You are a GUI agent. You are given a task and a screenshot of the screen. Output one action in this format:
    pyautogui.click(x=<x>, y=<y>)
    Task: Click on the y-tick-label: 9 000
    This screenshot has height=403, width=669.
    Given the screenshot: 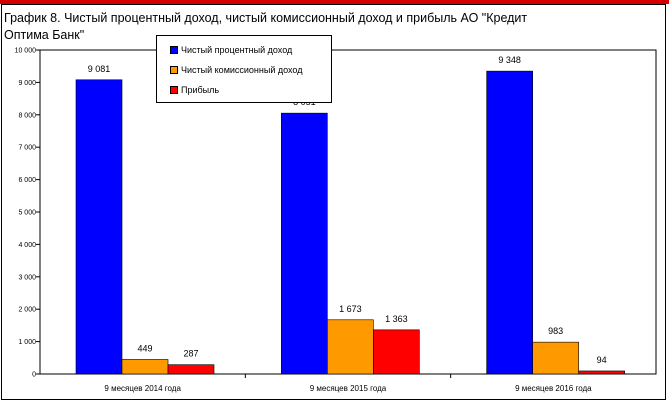 What is the action you would take?
    pyautogui.click(x=27, y=83)
    